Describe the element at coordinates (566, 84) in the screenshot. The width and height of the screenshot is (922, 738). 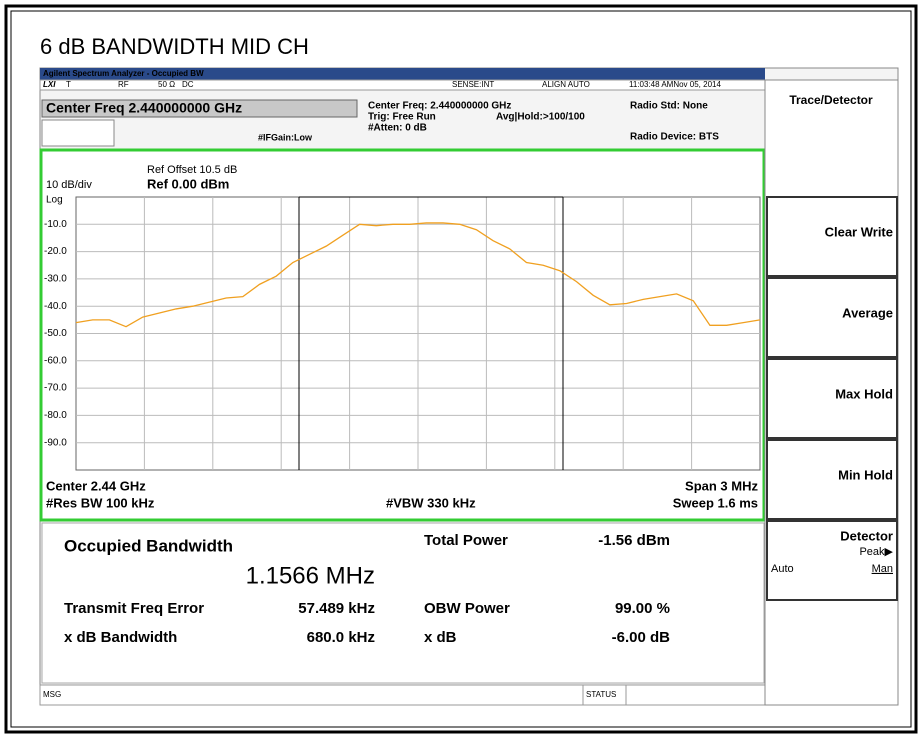
I see `status-align: ALIGN AUTO` at that location.